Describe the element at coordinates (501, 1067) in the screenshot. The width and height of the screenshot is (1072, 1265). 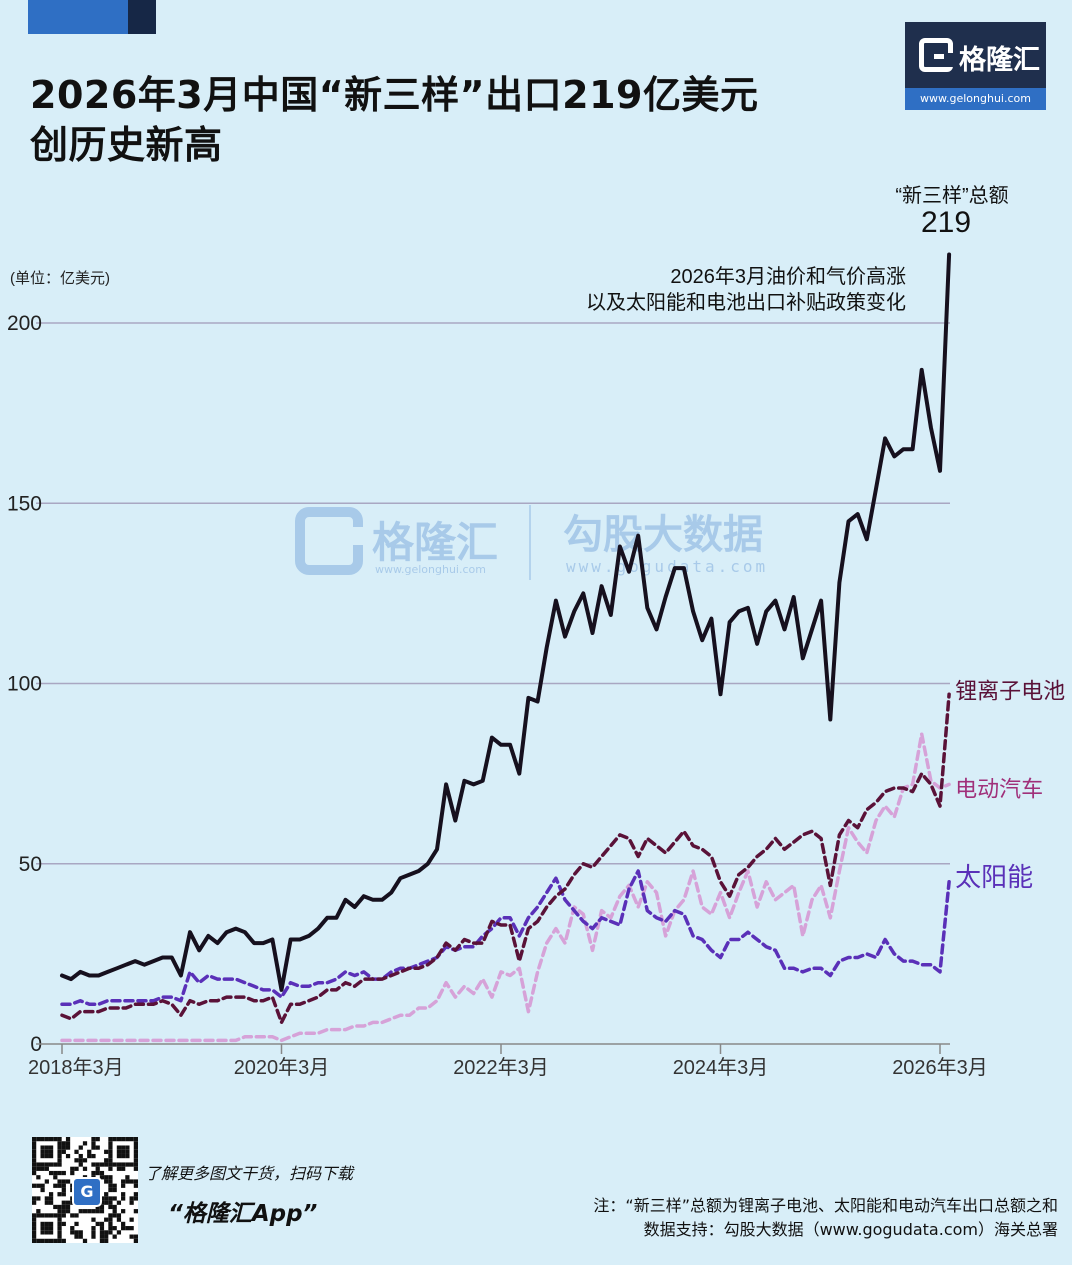
I see `x-tick-label: 2022年3月` at that location.